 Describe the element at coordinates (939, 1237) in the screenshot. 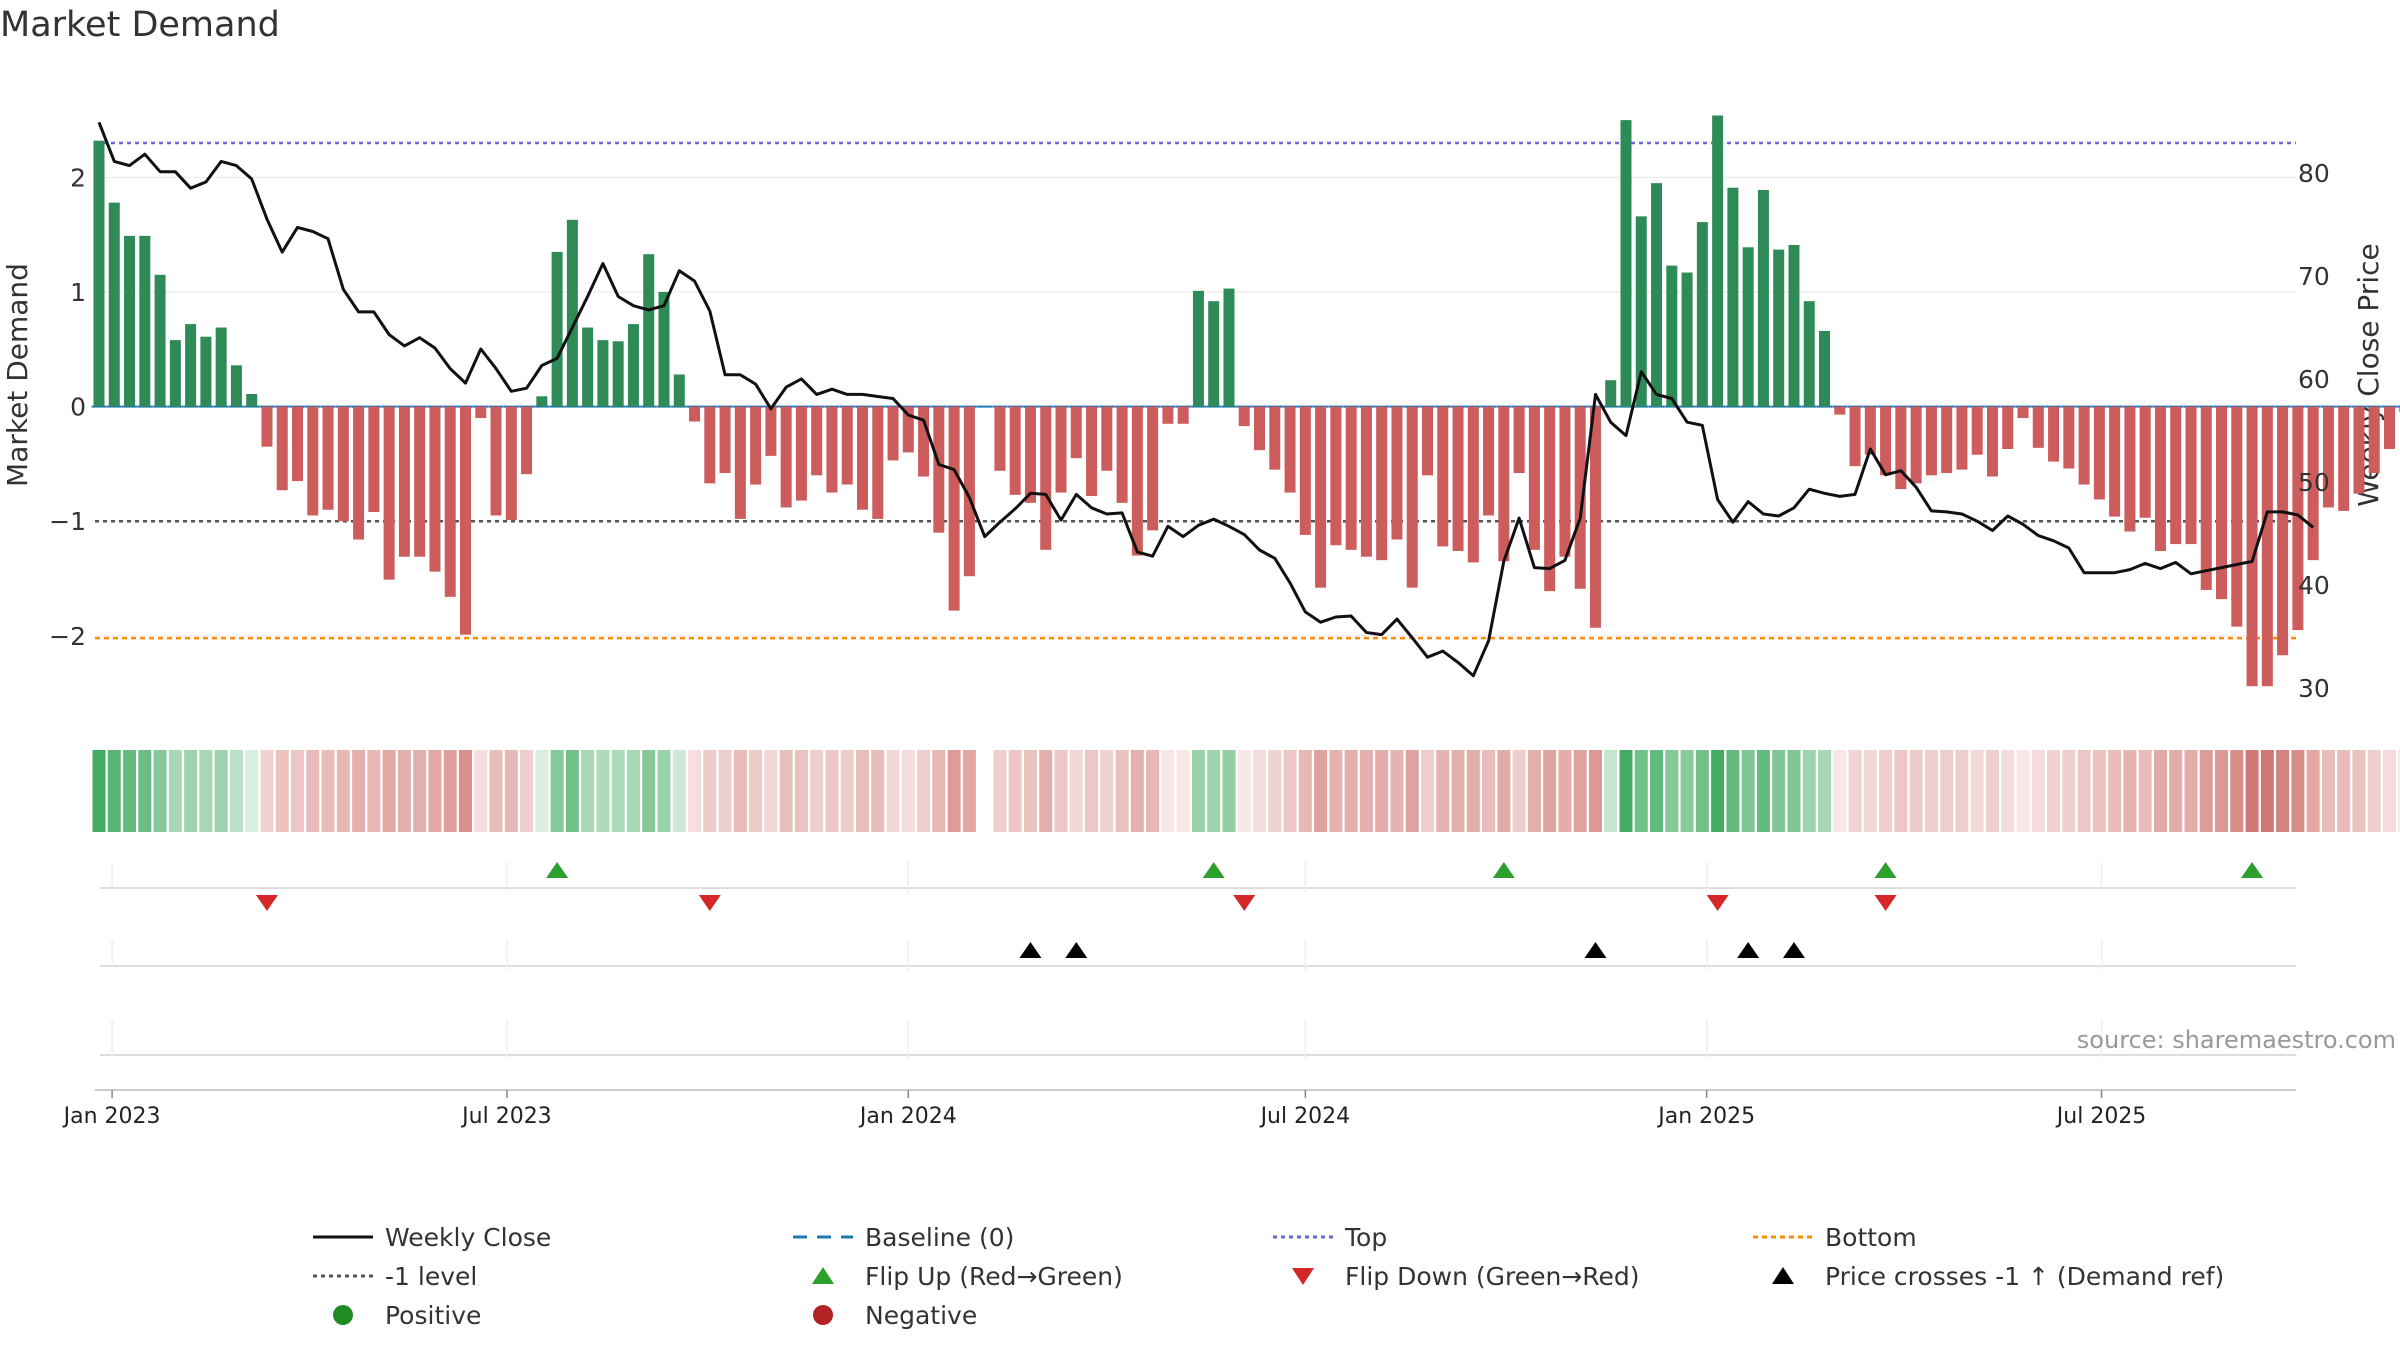

I see `legend-label: Baseline (0)` at that location.